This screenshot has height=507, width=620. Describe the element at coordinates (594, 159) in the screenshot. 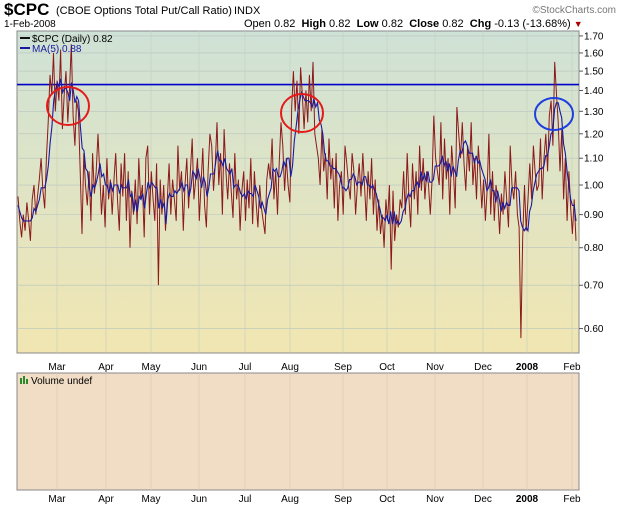

I see `y-tick-label: 1.10` at that location.